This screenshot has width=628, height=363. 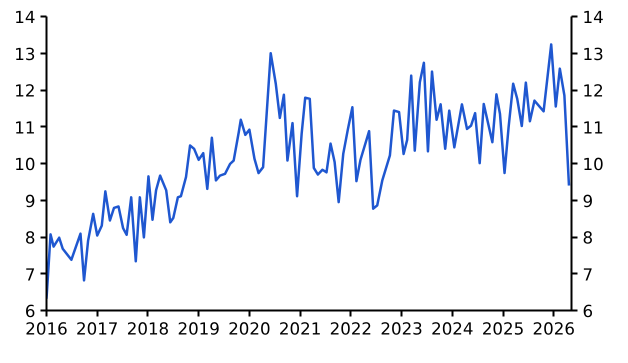 What do you see at coordinates (25, 164) in the screenshot?
I see `y-tick-label: 10` at bounding box center [25, 164].